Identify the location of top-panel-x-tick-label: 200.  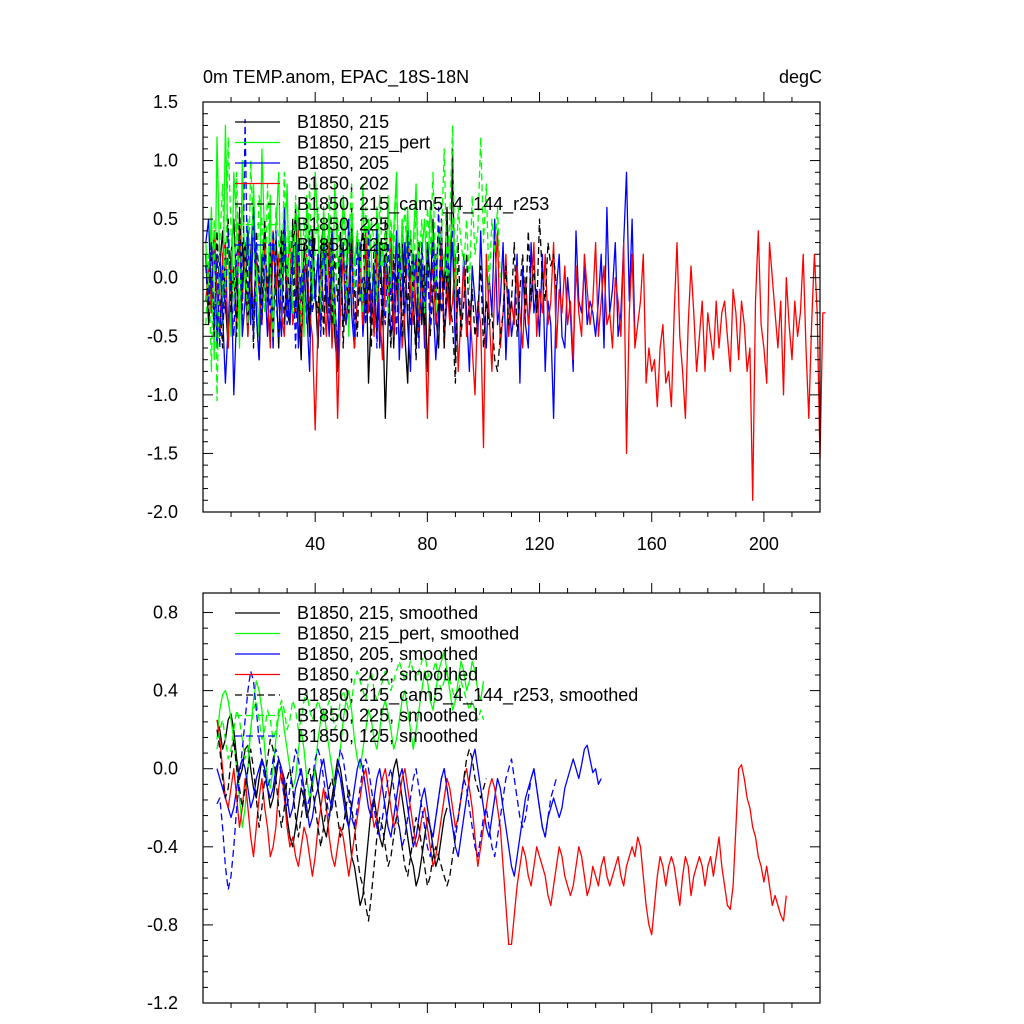
(764, 544).